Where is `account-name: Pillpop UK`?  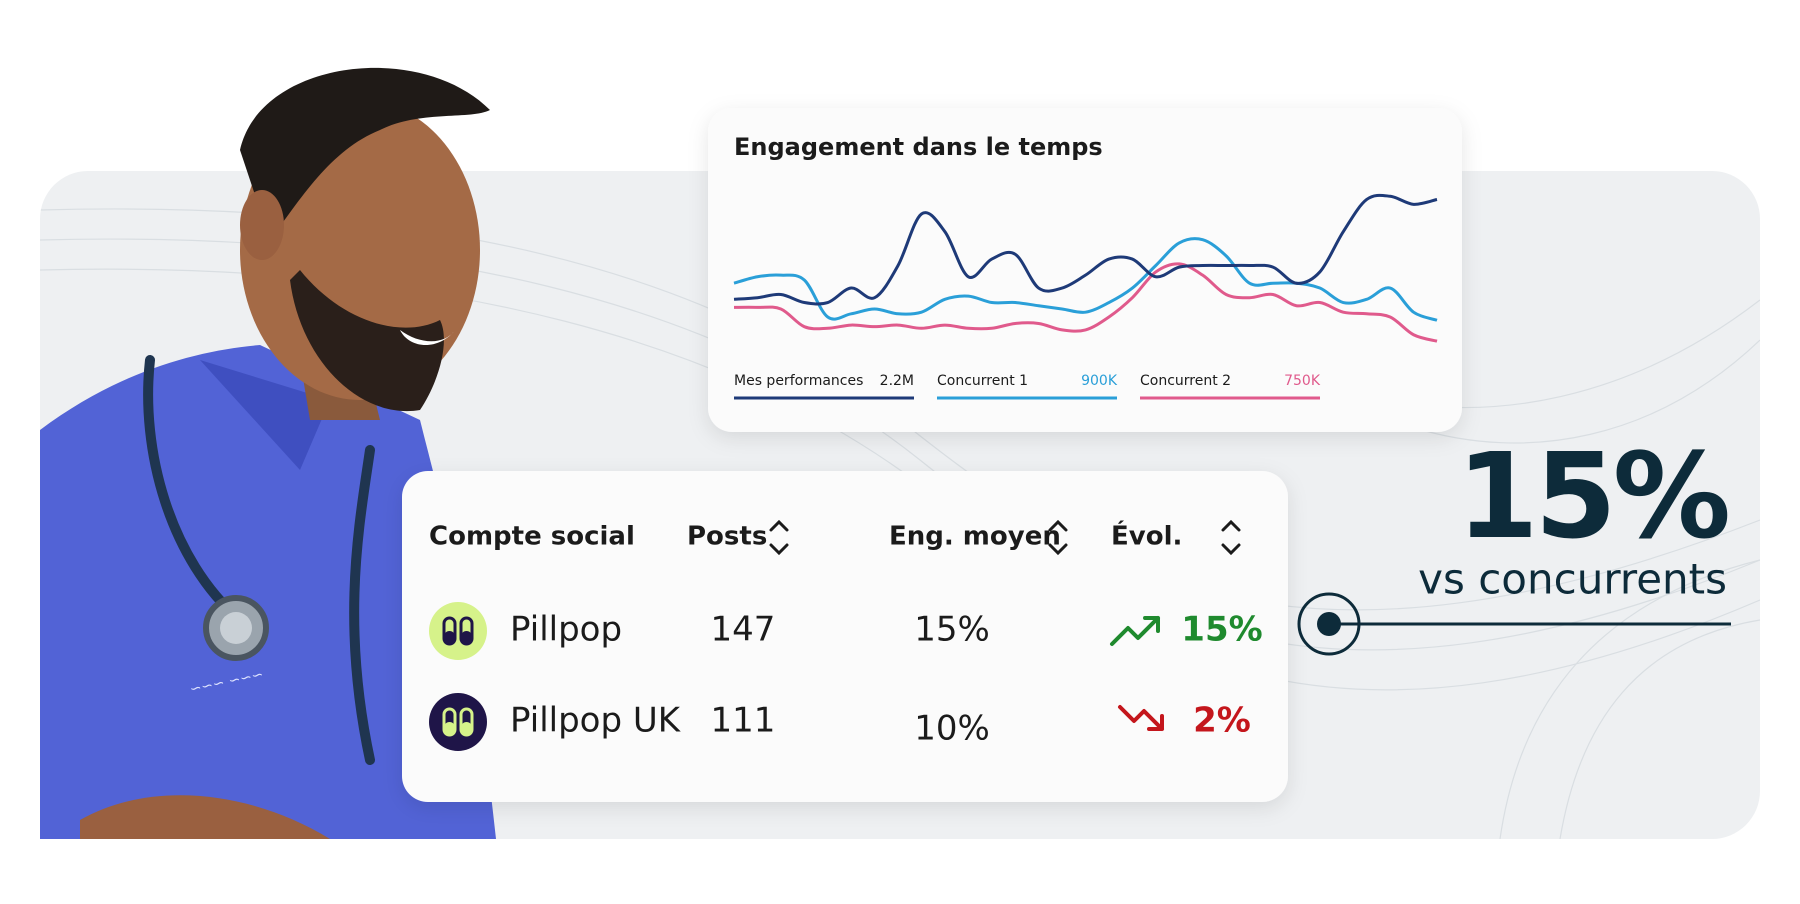
account-name: Pillpop UK is located at coordinates (596, 721).